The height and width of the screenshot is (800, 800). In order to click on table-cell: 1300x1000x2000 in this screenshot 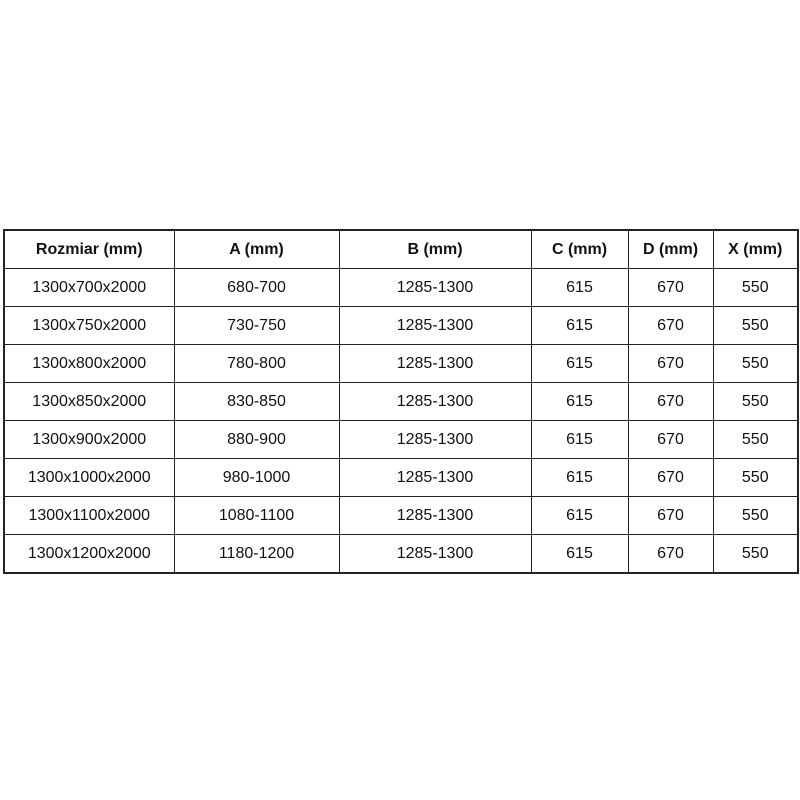, I will do `click(89, 477)`.